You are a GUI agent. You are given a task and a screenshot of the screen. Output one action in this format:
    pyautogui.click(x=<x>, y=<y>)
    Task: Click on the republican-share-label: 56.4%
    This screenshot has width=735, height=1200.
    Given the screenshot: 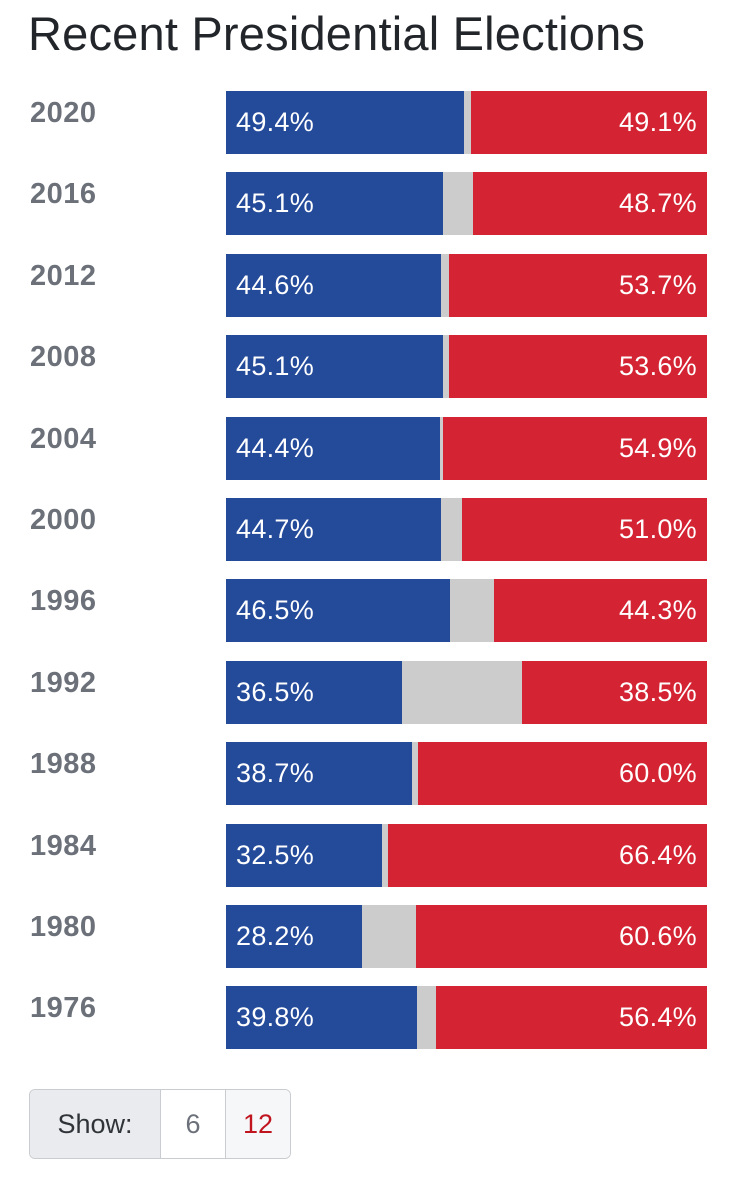 What is the action you would take?
    pyautogui.click(x=657, y=1017)
    